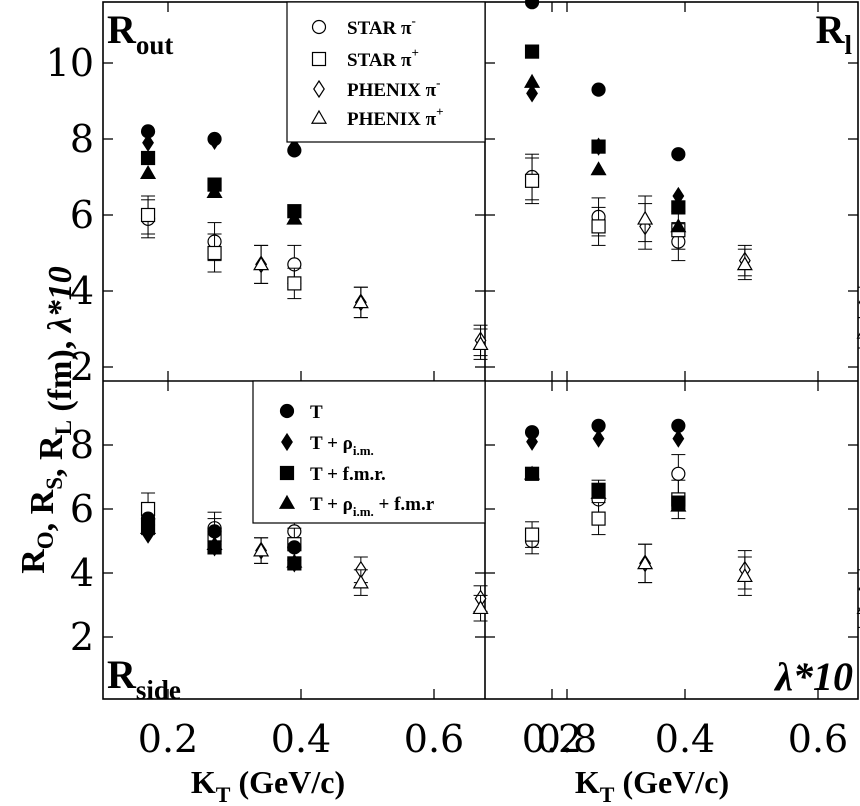 This screenshot has height=806, width=860. Describe the element at coordinates (287, 442) in the screenshot. I see `legend-marker-diamond-filled` at that location.